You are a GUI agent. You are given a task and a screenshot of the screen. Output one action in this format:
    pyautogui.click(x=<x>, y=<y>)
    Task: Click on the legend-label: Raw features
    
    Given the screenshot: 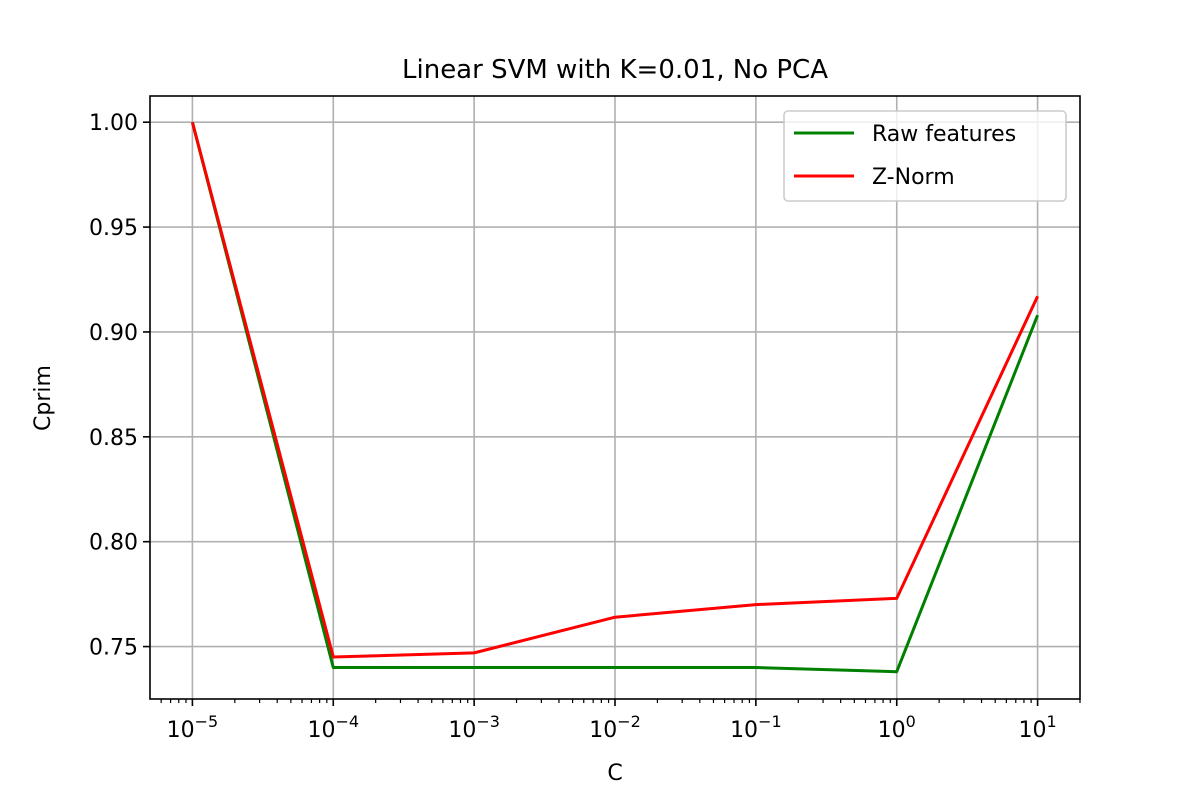 What is the action you would take?
    pyautogui.click(x=944, y=134)
    